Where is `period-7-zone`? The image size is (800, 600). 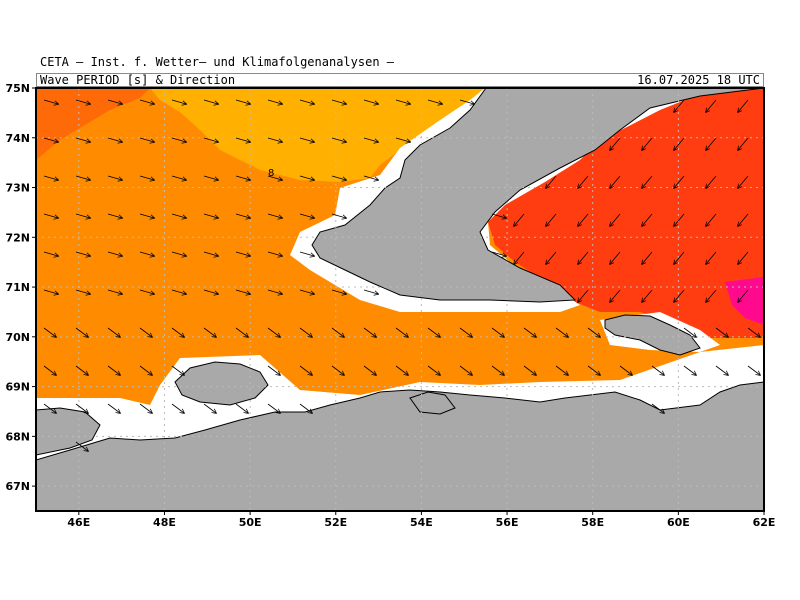 period-7-zone is located at coordinates (317, 135).